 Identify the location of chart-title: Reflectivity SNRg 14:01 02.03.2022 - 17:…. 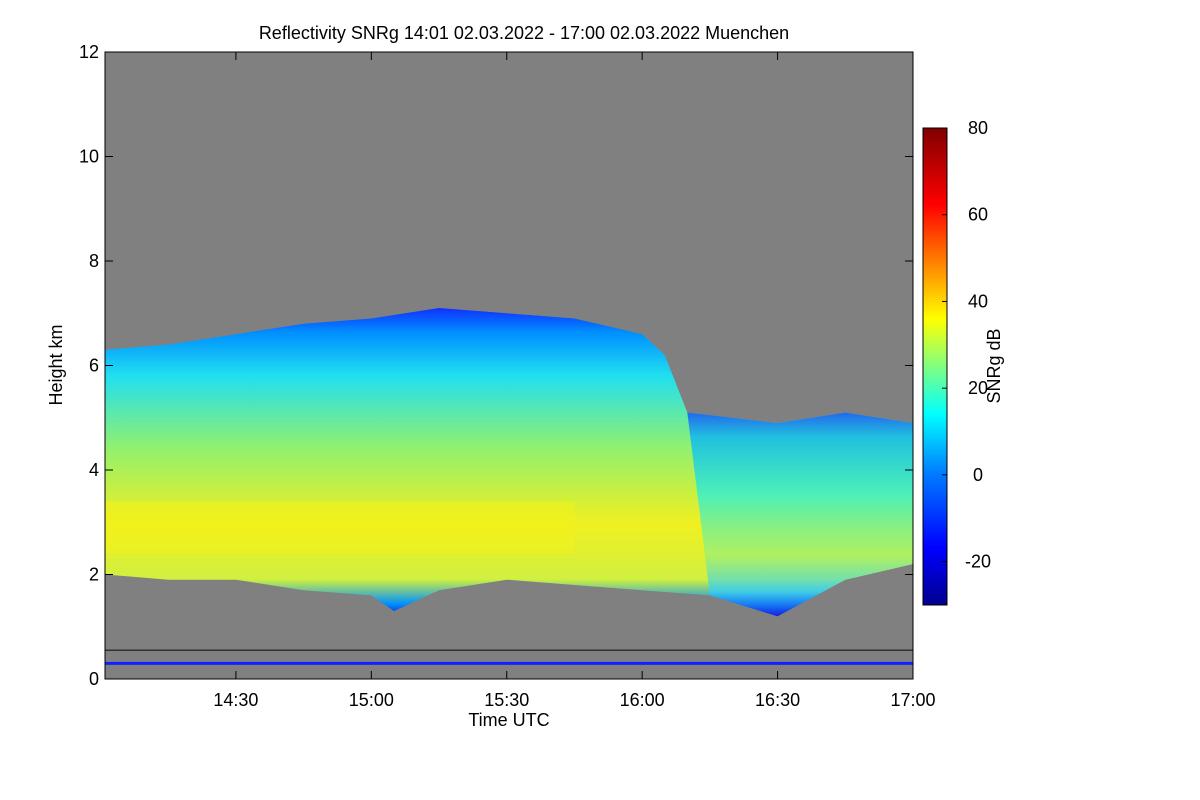
(524, 33).